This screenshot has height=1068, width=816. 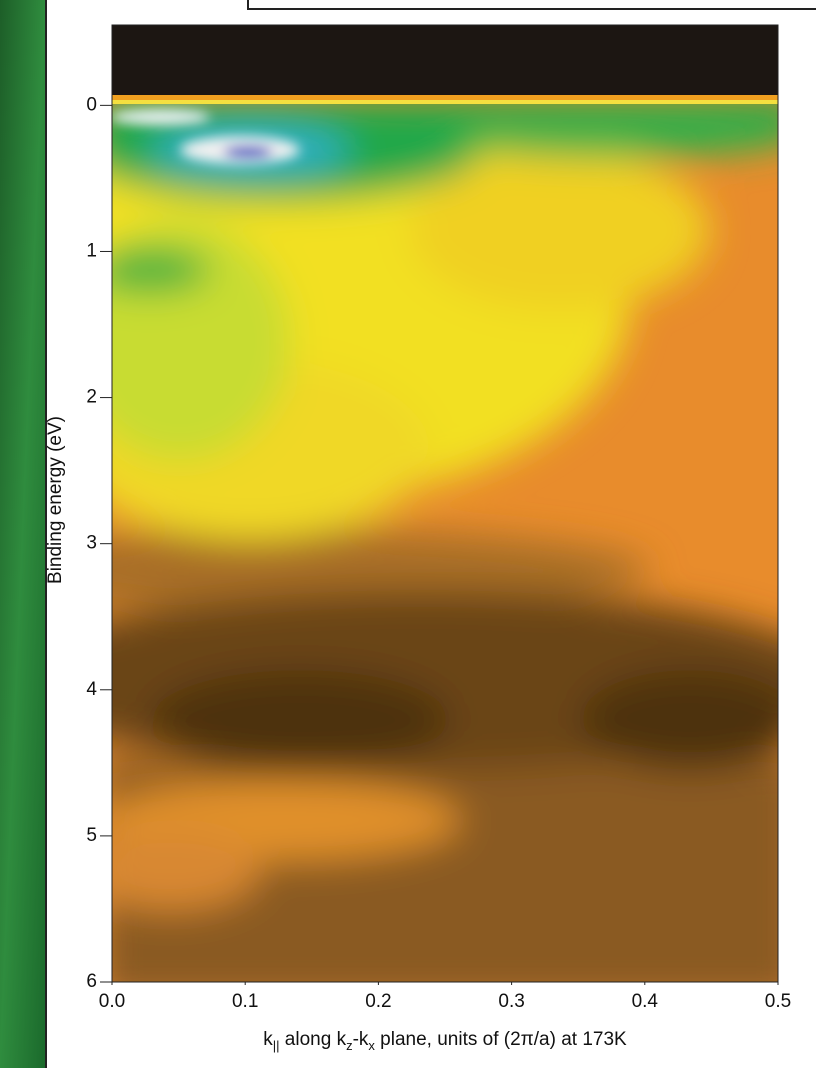 I want to click on y-tick-label: 4, so click(x=91, y=689).